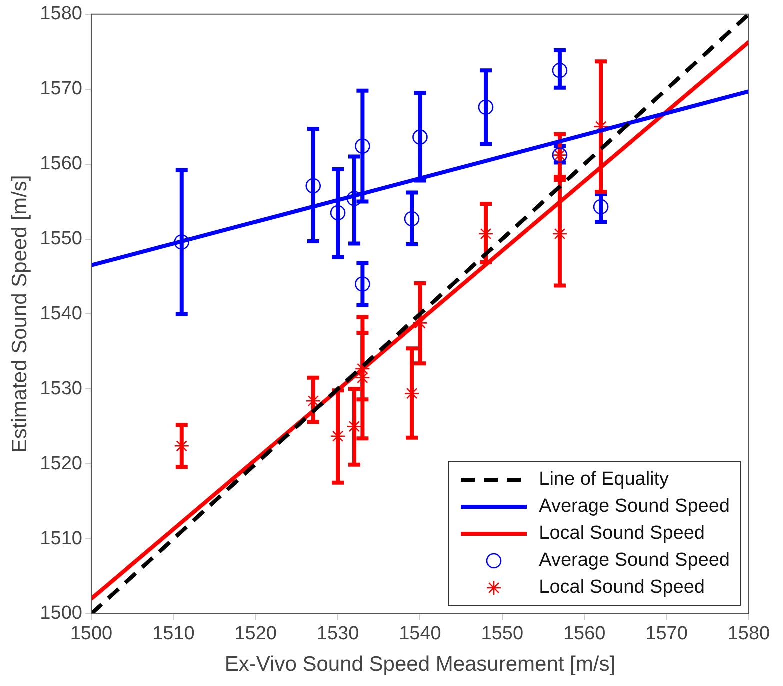 Image resolution: width=783 pixels, height=686 pixels. I want to click on x-tick-label: 1530, so click(338, 634).